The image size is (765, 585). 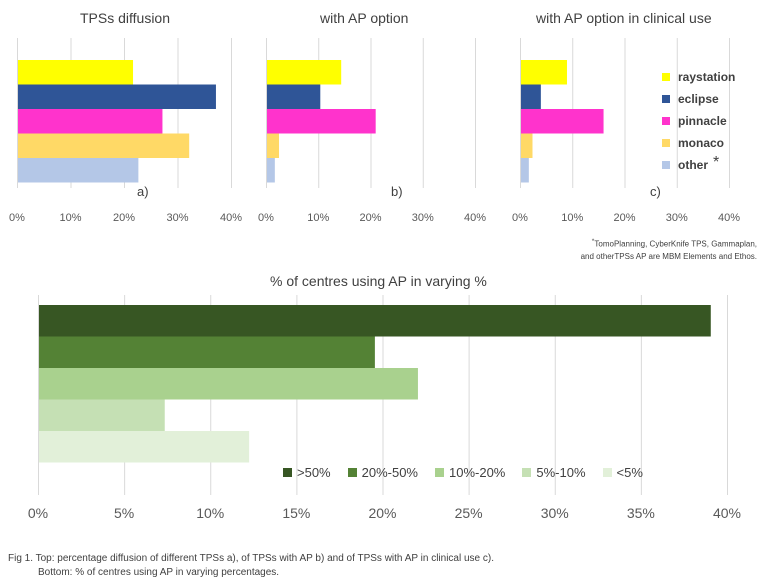 What do you see at coordinates (702, 121) in the screenshot?
I see `legend-label: pinnacle` at bounding box center [702, 121].